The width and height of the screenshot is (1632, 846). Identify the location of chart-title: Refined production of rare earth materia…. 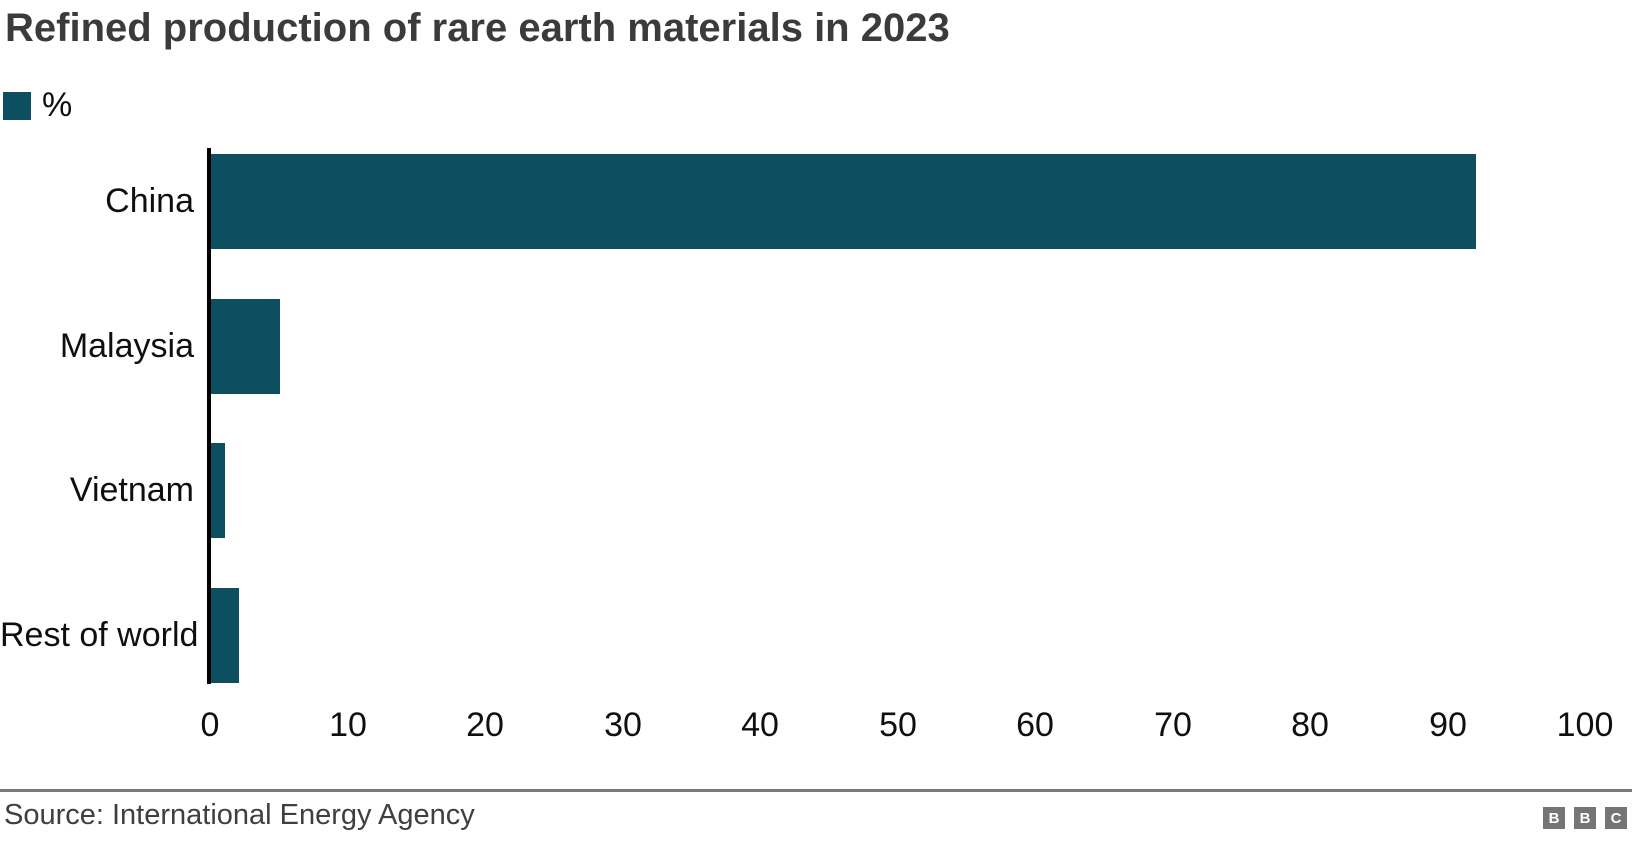
(477, 28).